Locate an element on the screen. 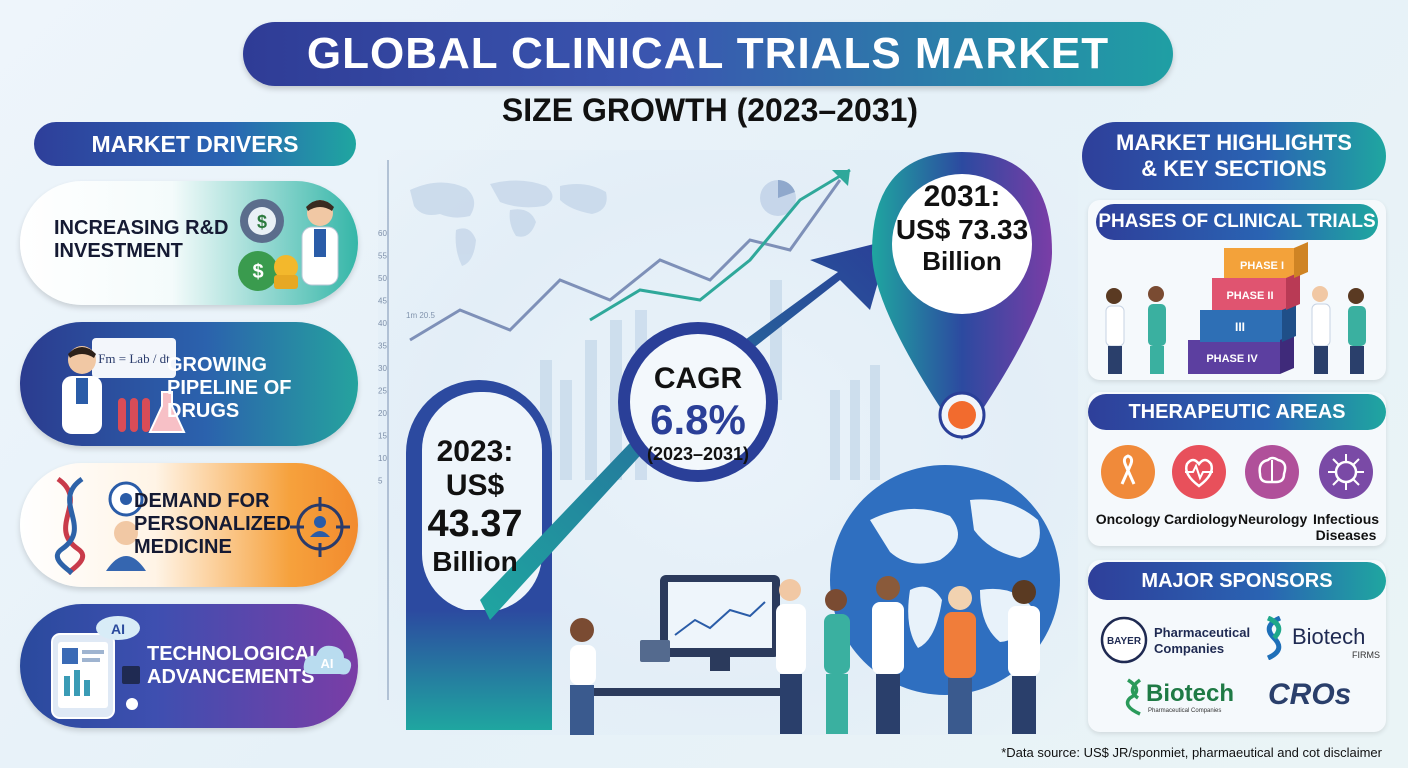  trend-line is located at coordinates (625, 260).